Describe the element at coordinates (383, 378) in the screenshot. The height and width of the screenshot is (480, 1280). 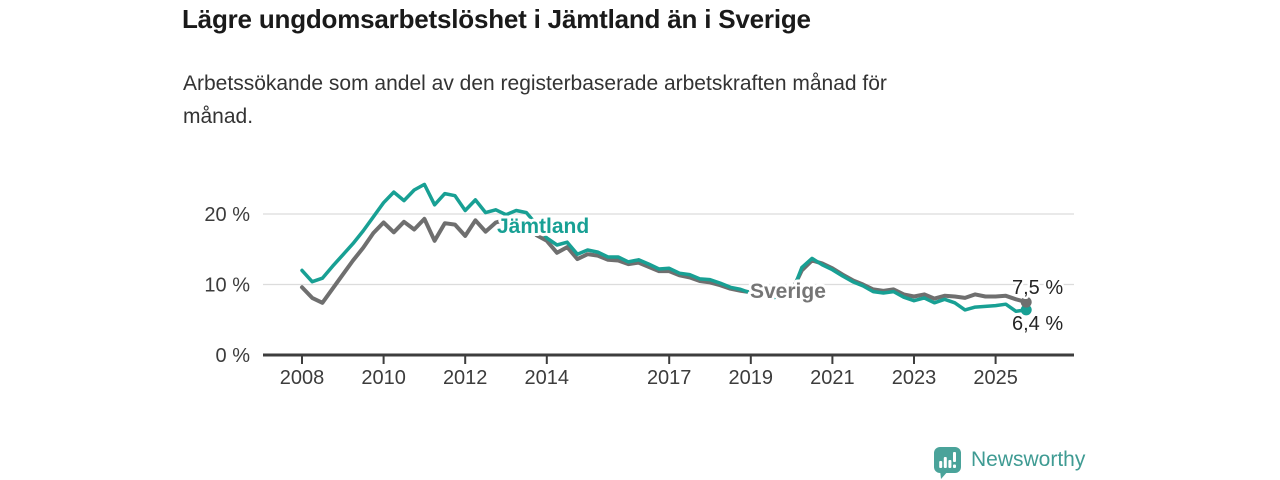
I see `x-tick-label: 2010` at that location.